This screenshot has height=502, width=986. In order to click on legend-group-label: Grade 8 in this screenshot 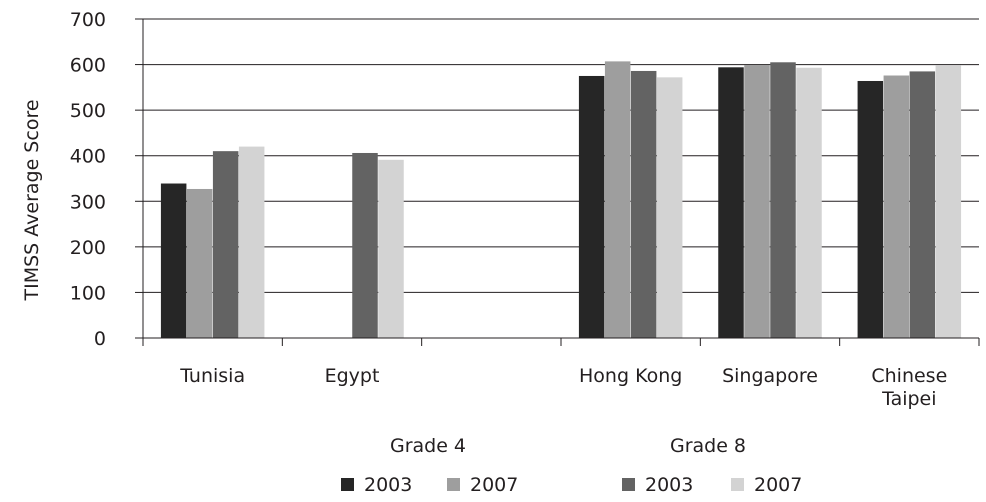, I will do `click(708, 446)`.